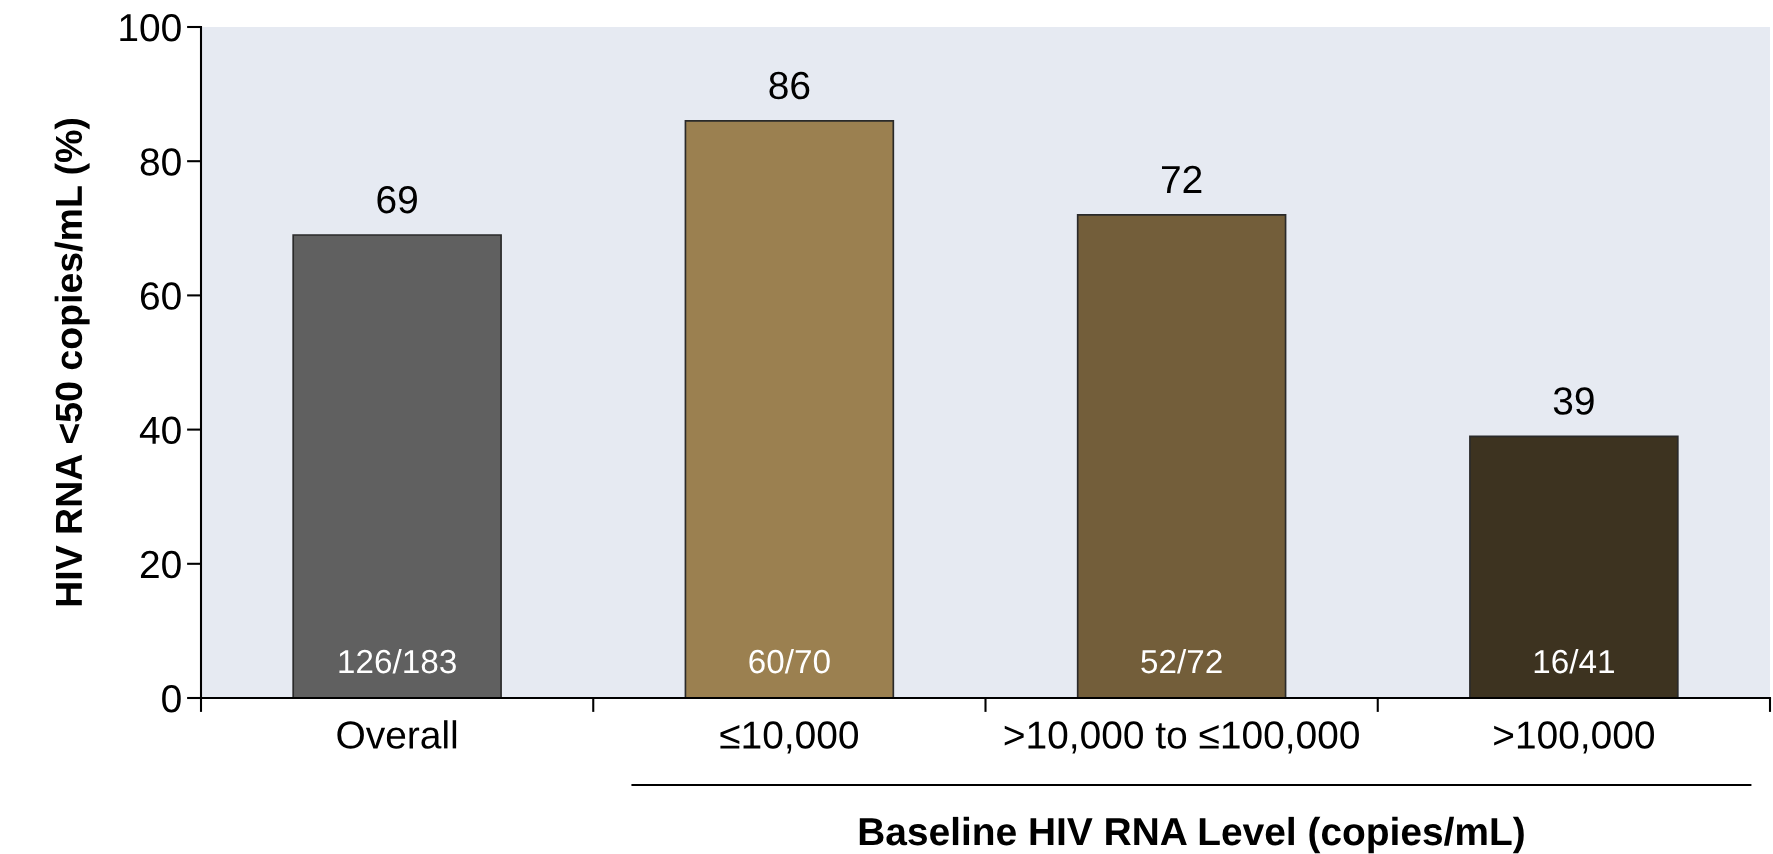 The image size is (1773, 854). Describe the element at coordinates (1574, 737) in the screenshot. I see `x-tick-label: >100,000` at that location.